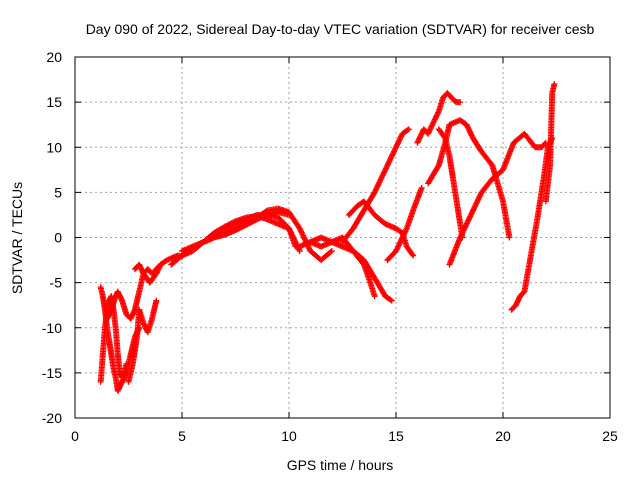  I want to click on y-tick-label: 10, so click(54, 147).